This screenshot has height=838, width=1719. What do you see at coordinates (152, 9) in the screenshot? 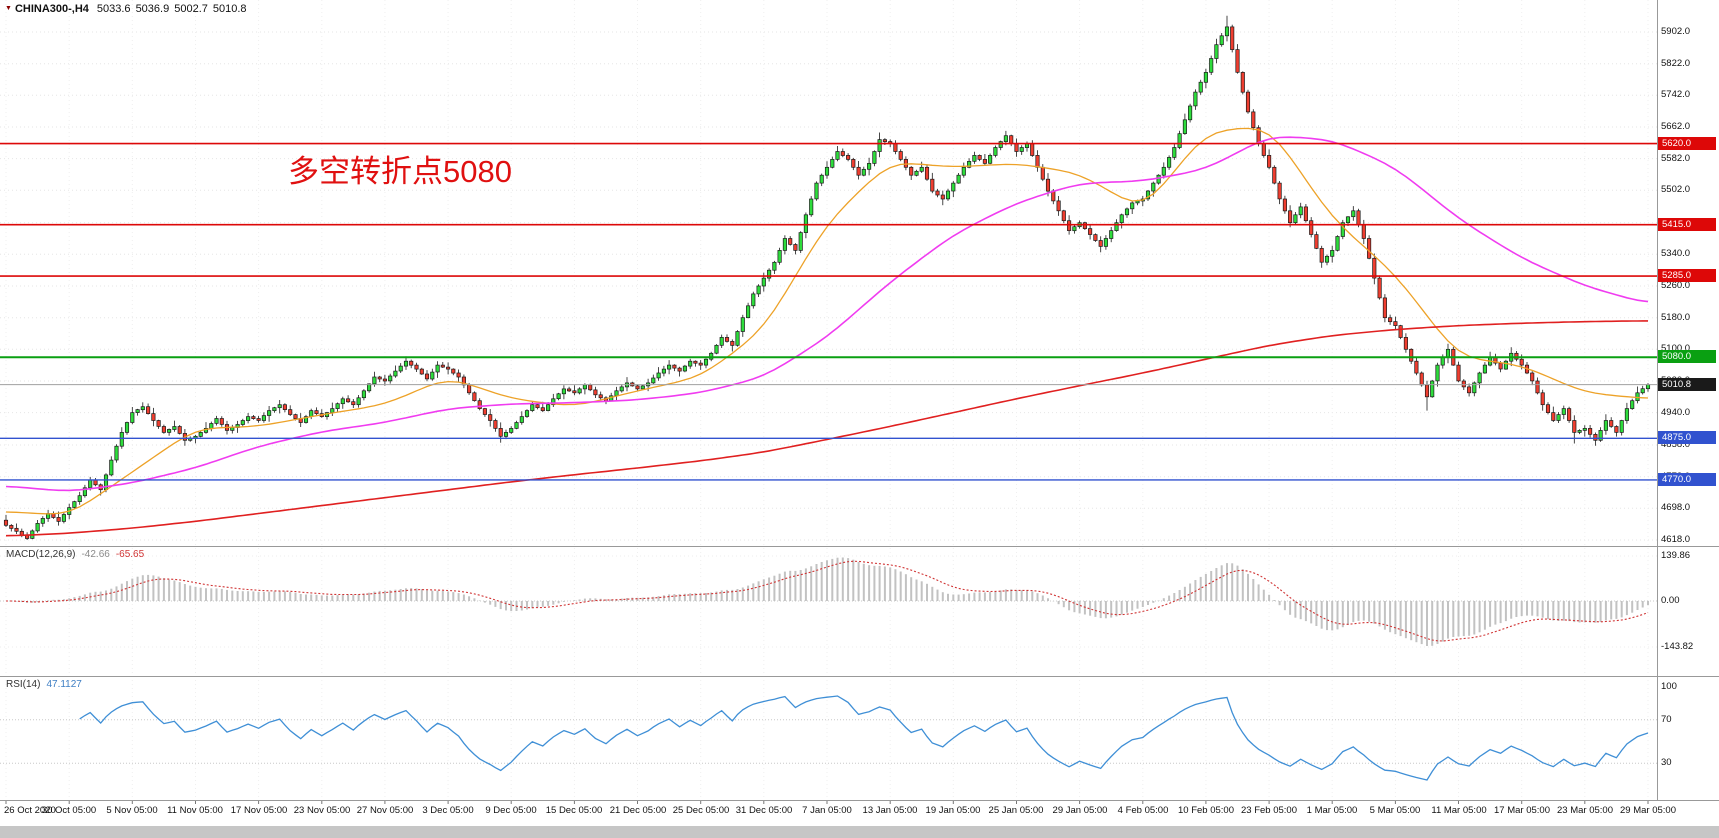
I see `bar-high-value: 5036.9` at bounding box center [152, 9].